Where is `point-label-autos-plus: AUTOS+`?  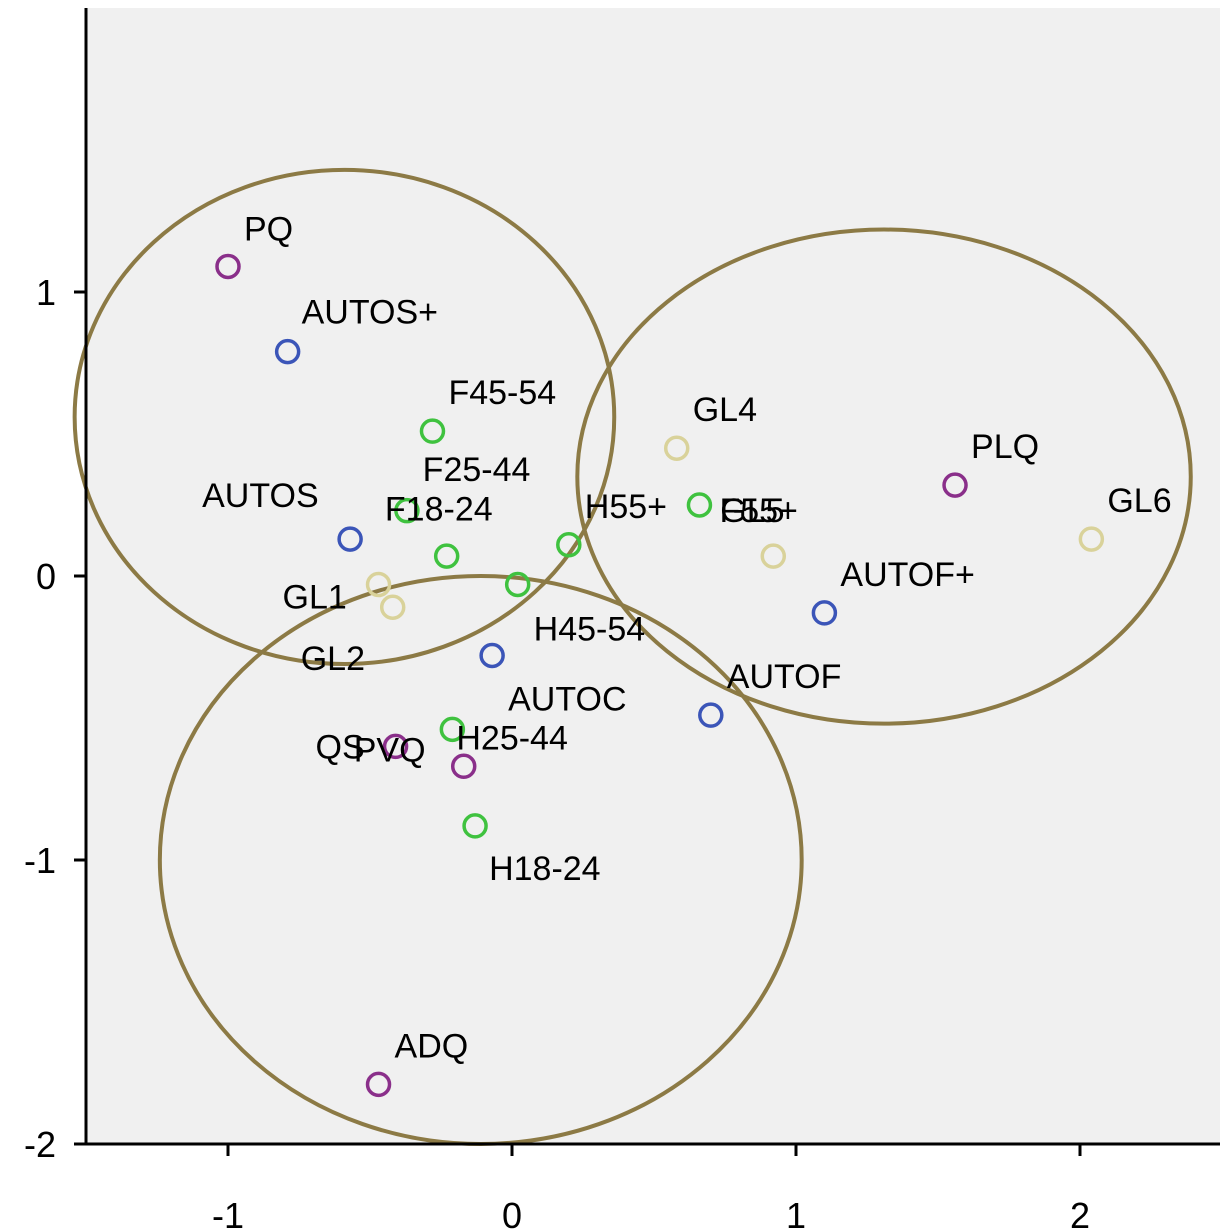 point-label-autos-plus: AUTOS+ is located at coordinates (370, 313).